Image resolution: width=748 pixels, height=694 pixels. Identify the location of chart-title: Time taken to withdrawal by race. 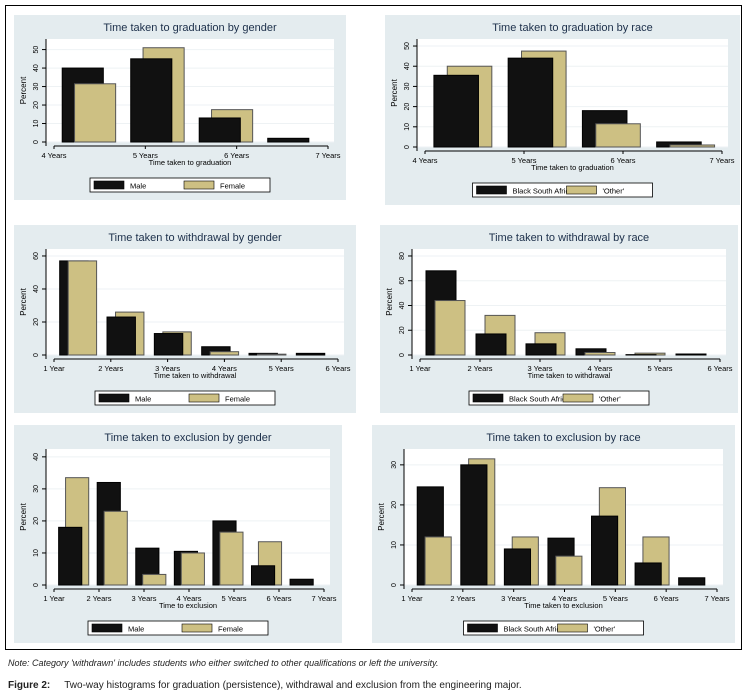
(569, 238).